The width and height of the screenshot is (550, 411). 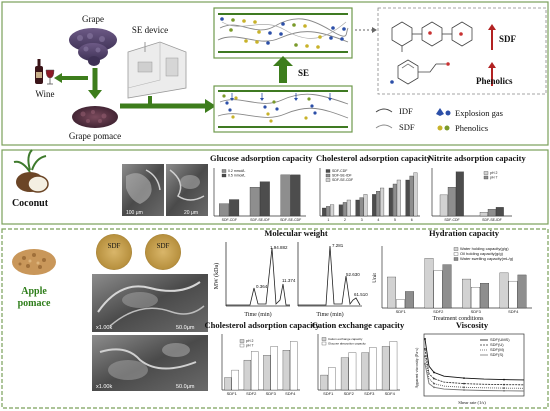 What do you see at coordinates (420, 72) in the screenshot?
I see `phenolic-structure-icon` at bounding box center [420, 72].